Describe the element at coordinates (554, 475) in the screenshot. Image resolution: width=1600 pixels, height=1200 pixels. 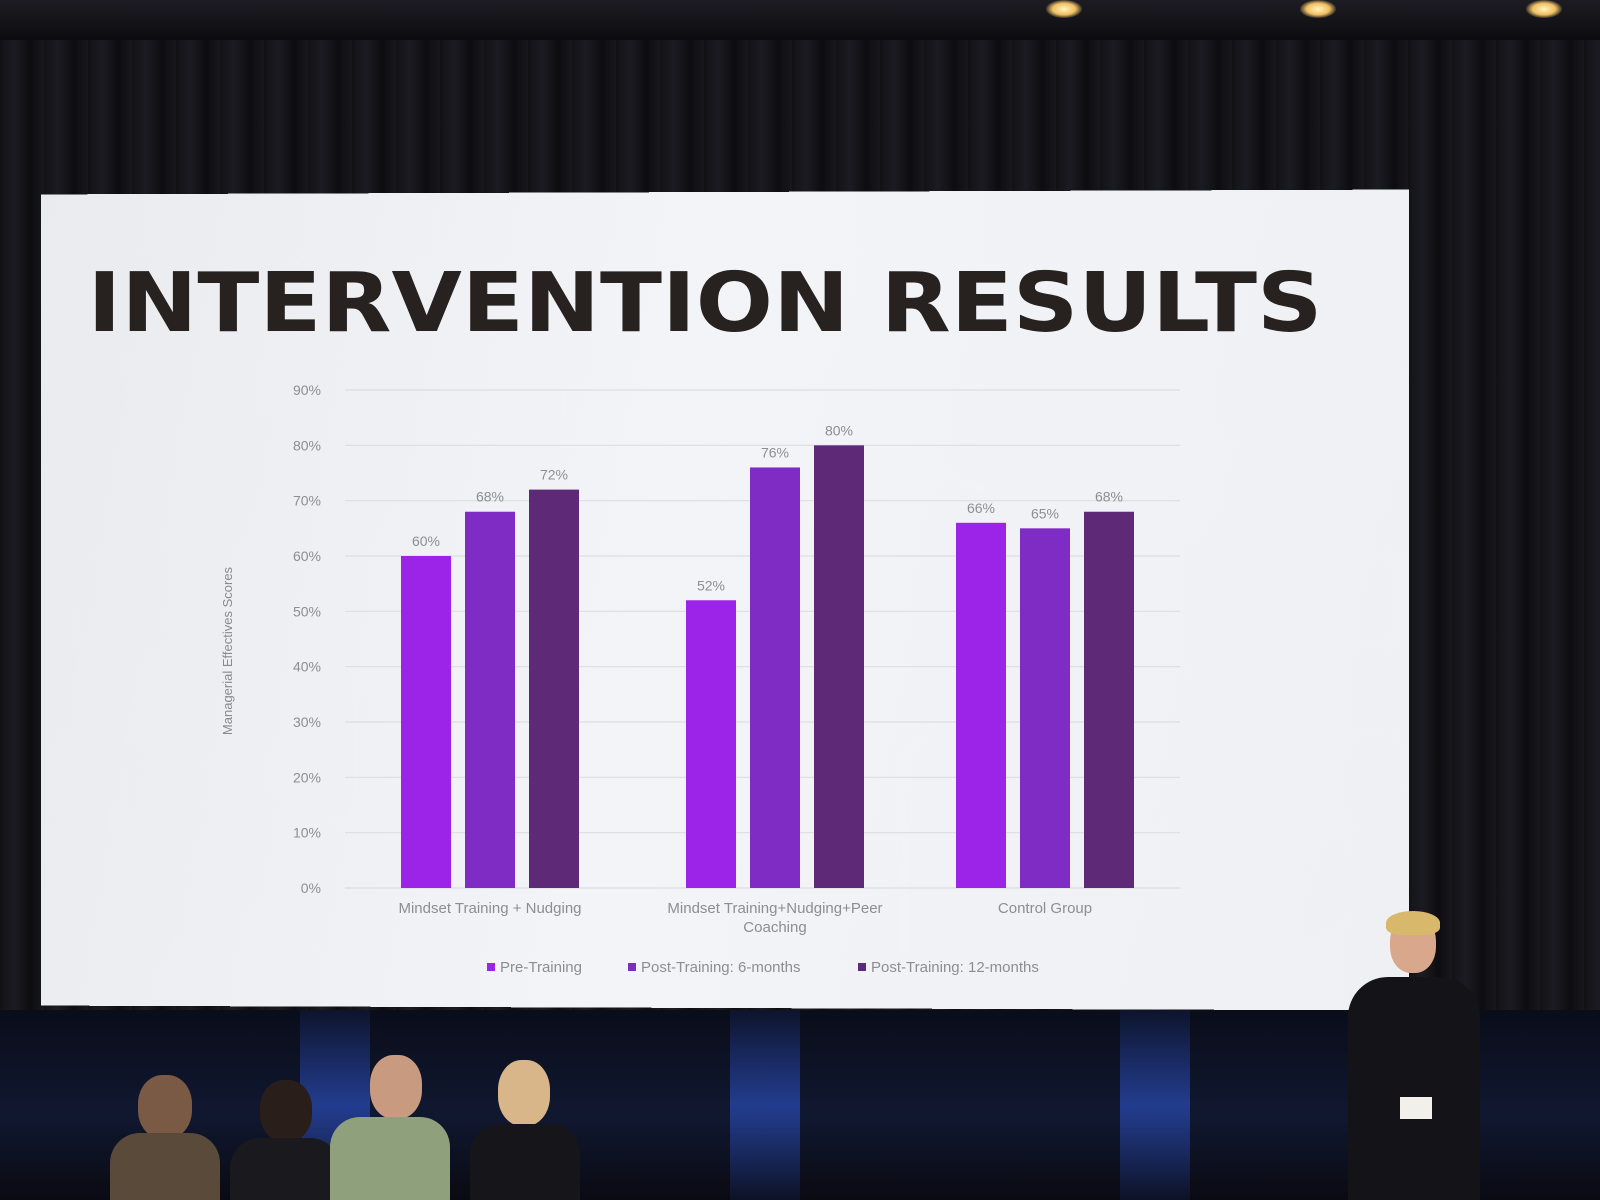
I see `data-label: 72%` at that location.